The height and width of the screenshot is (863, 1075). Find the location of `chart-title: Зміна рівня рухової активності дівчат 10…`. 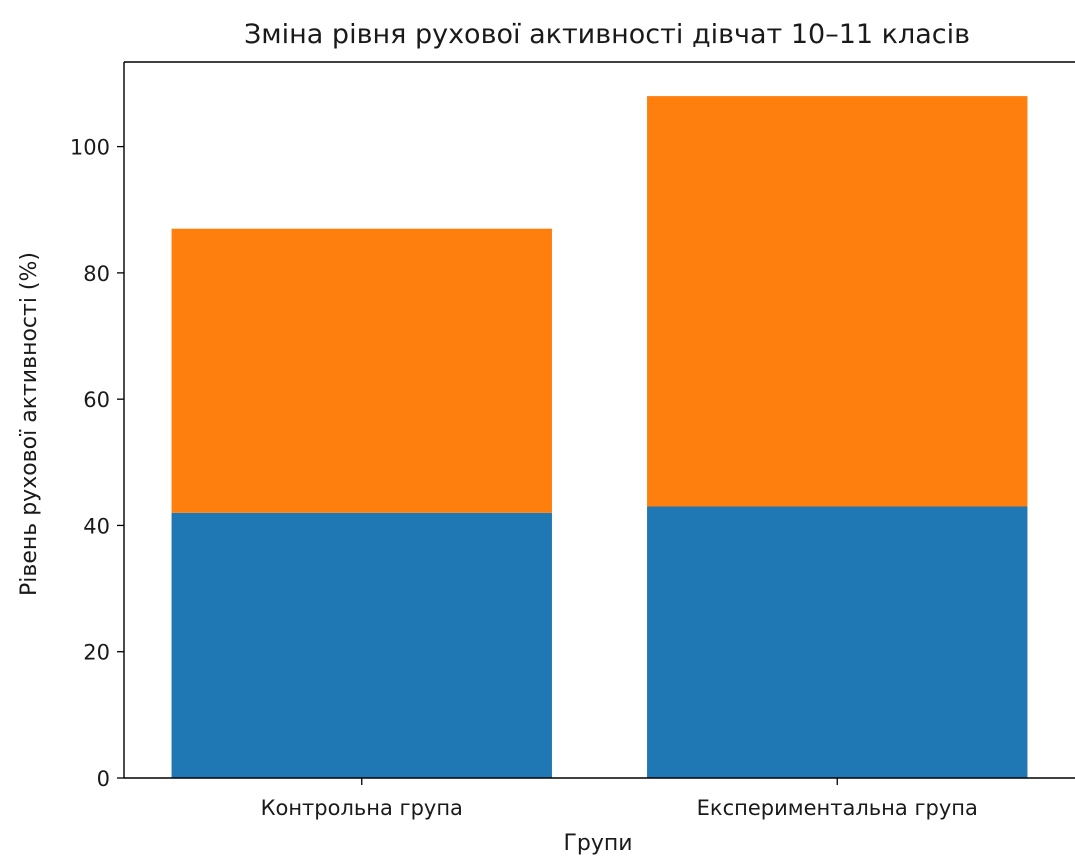

chart-title: Зміна рівня рухової активності дівчат 10… is located at coordinates (607, 34).